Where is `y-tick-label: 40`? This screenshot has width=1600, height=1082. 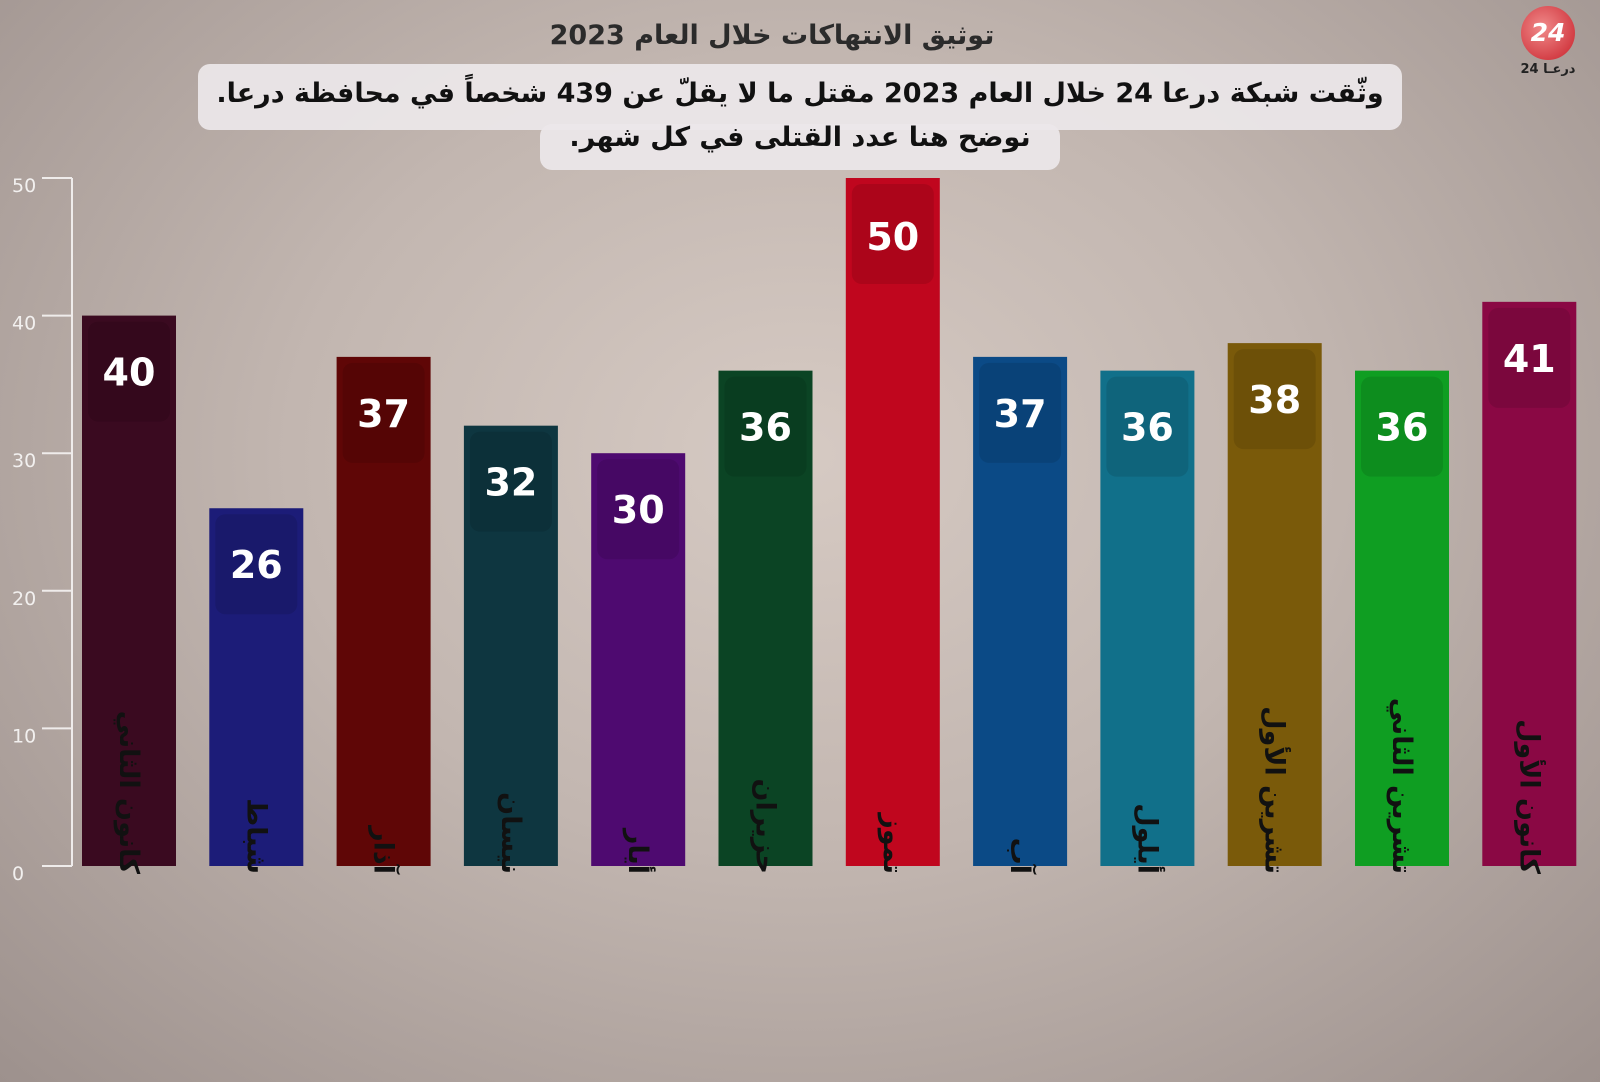
y-tick-label: 40 is located at coordinates (24, 324).